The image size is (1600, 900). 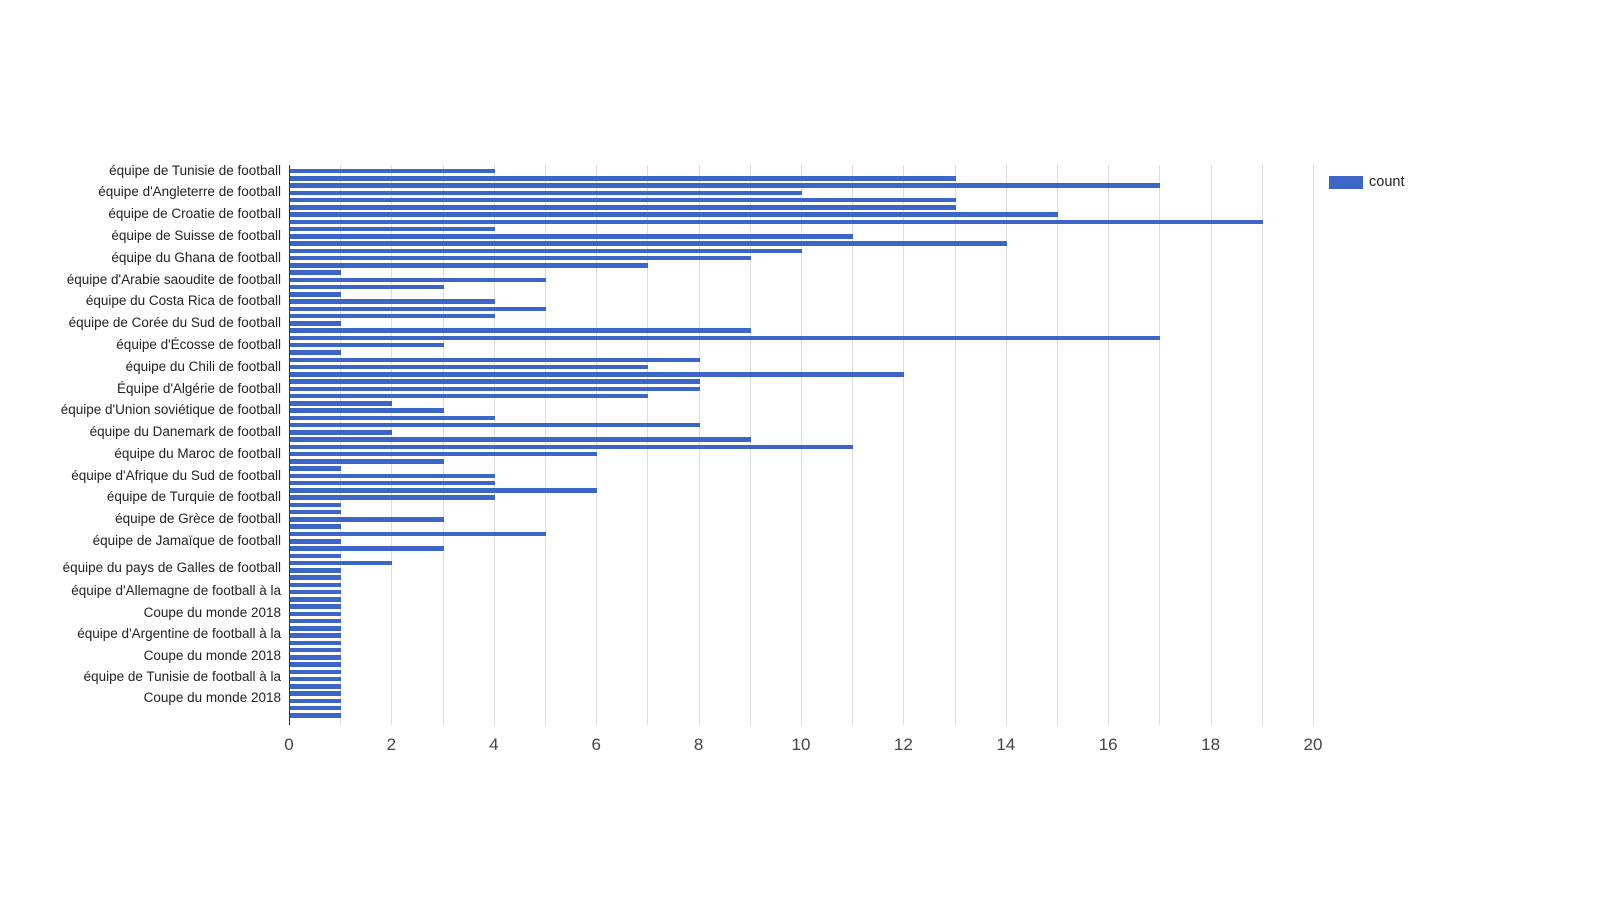 What do you see at coordinates (195, 170) in the screenshot?
I see `y-tick-label: équipe de Tunisie de football` at bounding box center [195, 170].